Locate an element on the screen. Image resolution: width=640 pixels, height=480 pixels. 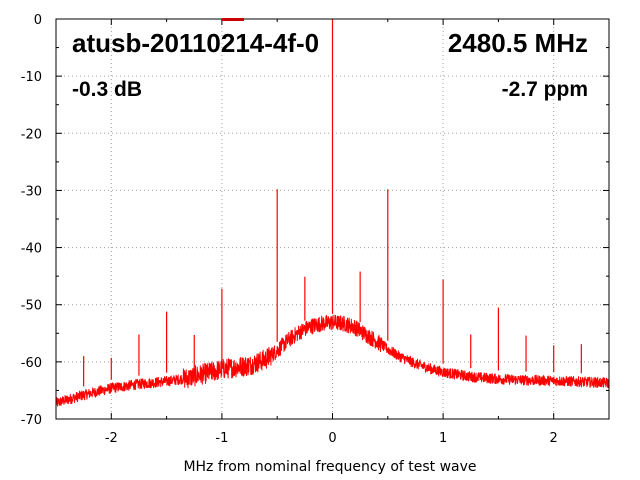
legend-swatch is located at coordinates (233, 19).